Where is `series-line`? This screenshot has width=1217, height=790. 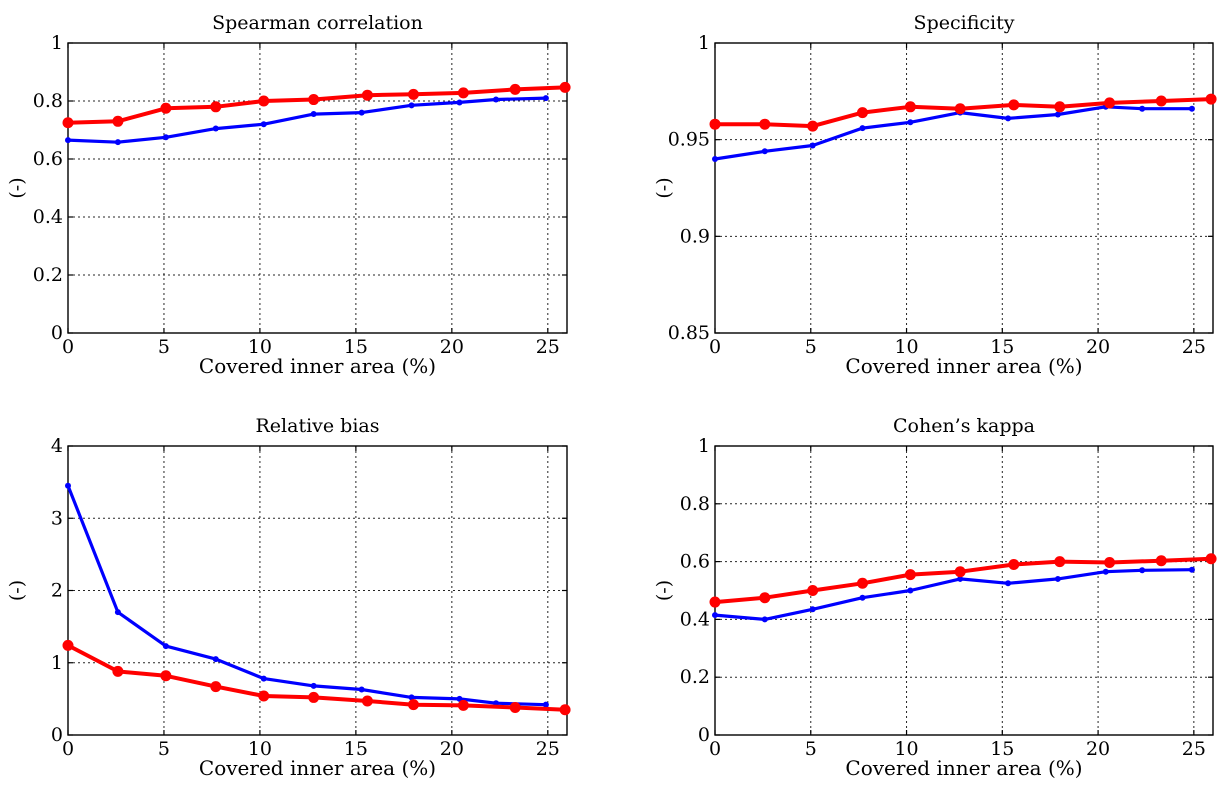 series-line is located at coordinates (953, 133).